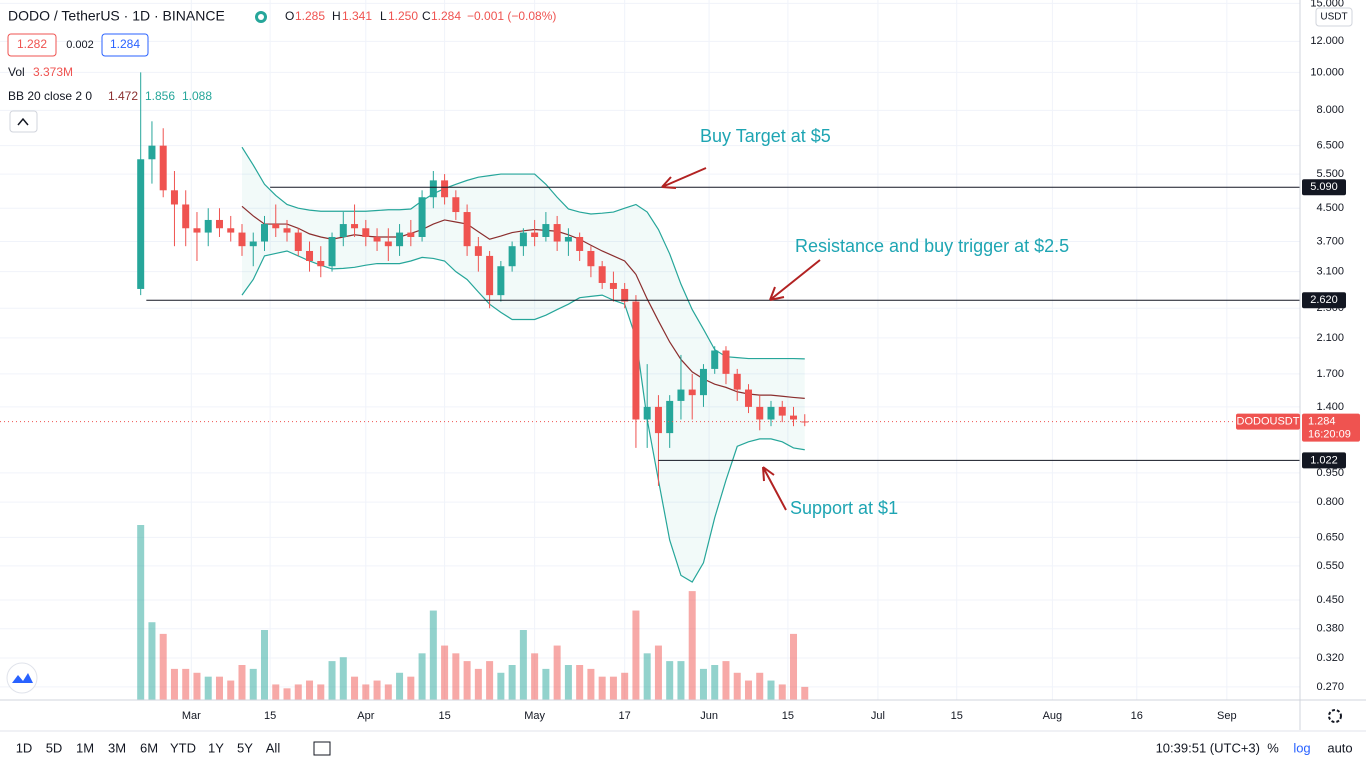 The width and height of the screenshot is (1366, 773). What do you see at coordinates (261, 17) in the screenshot?
I see `market-status-dot` at bounding box center [261, 17].